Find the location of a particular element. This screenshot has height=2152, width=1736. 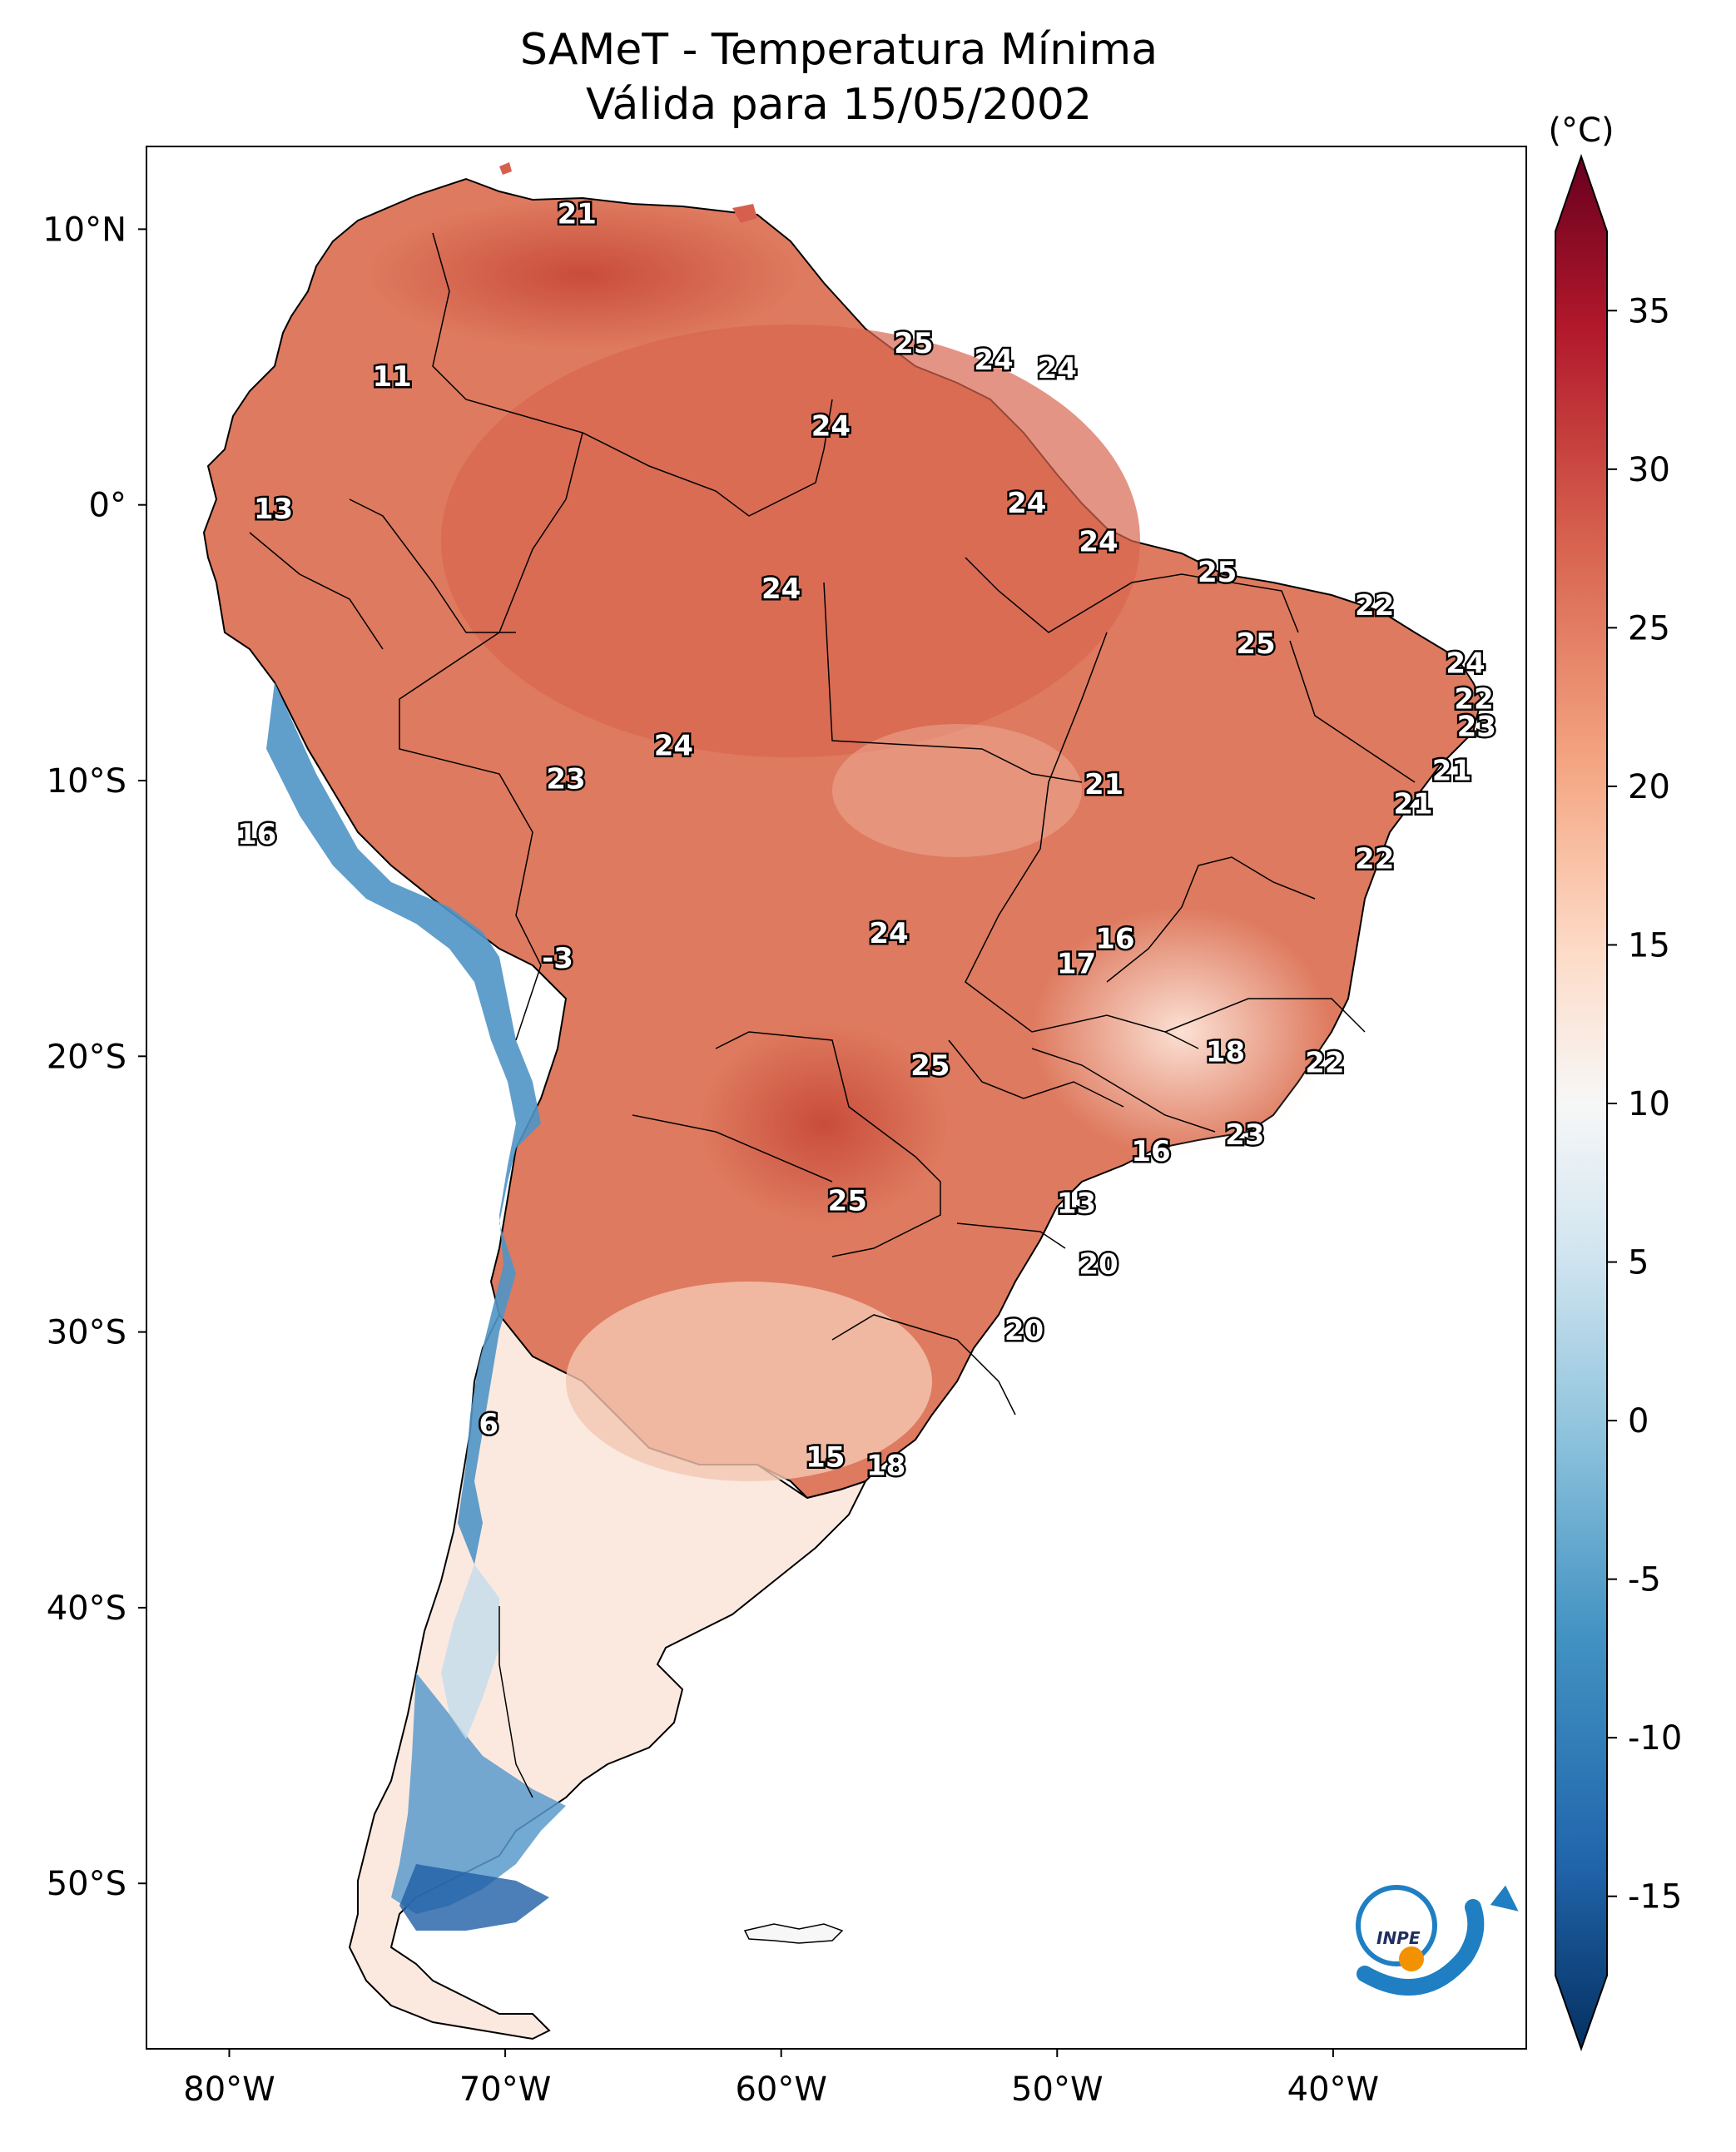

lon-tick-label: 70°W is located at coordinates (505, 2089).